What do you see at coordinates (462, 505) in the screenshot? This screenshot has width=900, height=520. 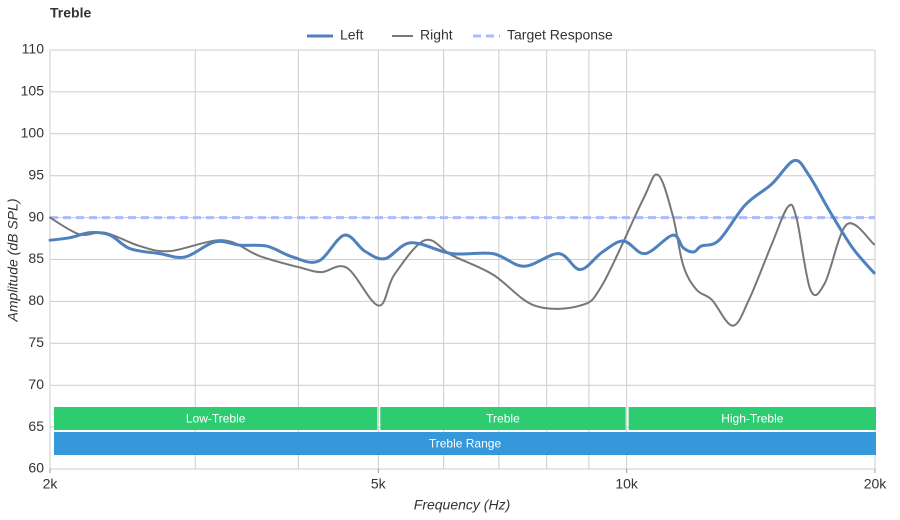 I see `x-axis-label: Frequency (Hz)` at bounding box center [462, 505].